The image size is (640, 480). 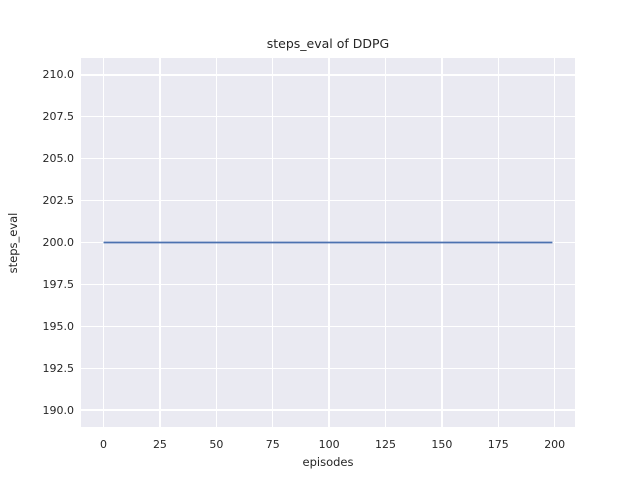 I want to click on x-tick-label: 50, so click(x=216, y=444).